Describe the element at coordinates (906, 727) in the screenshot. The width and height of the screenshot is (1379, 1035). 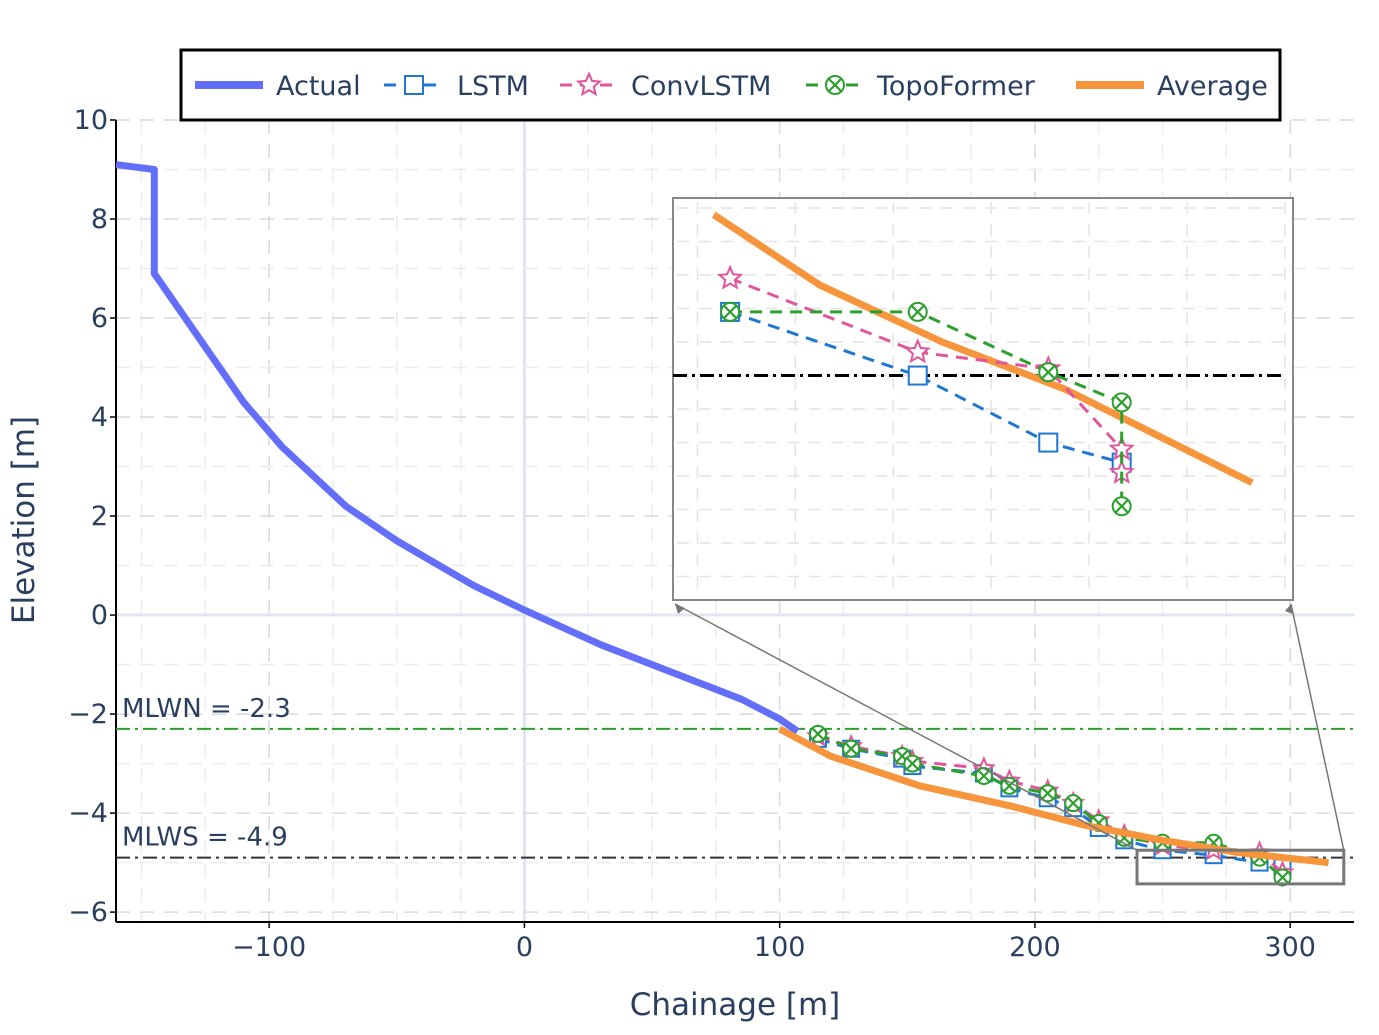
I see `inset-connector-left` at that location.